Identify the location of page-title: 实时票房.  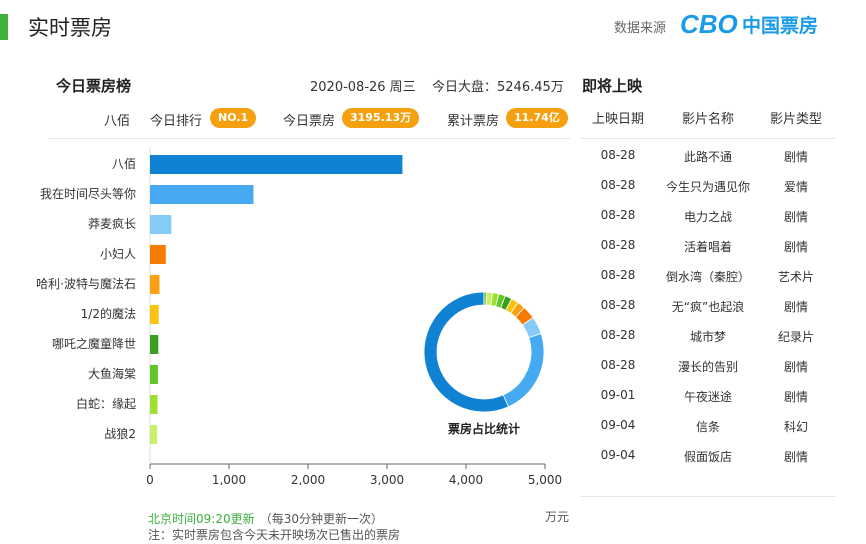
(70, 28).